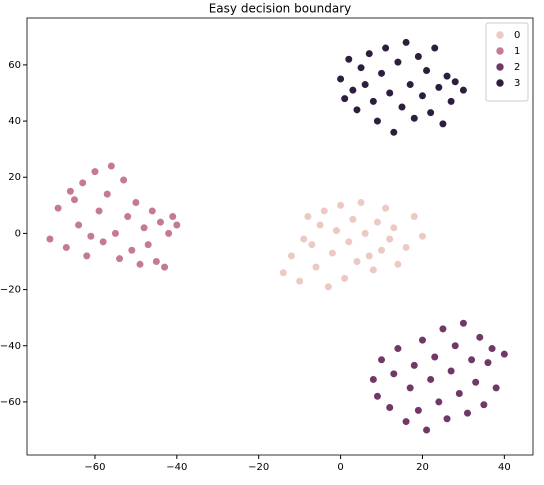 This screenshot has width=544, height=485. What do you see at coordinates (517, 83) in the screenshot?
I see `legend-label: 3` at bounding box center [517, 83].